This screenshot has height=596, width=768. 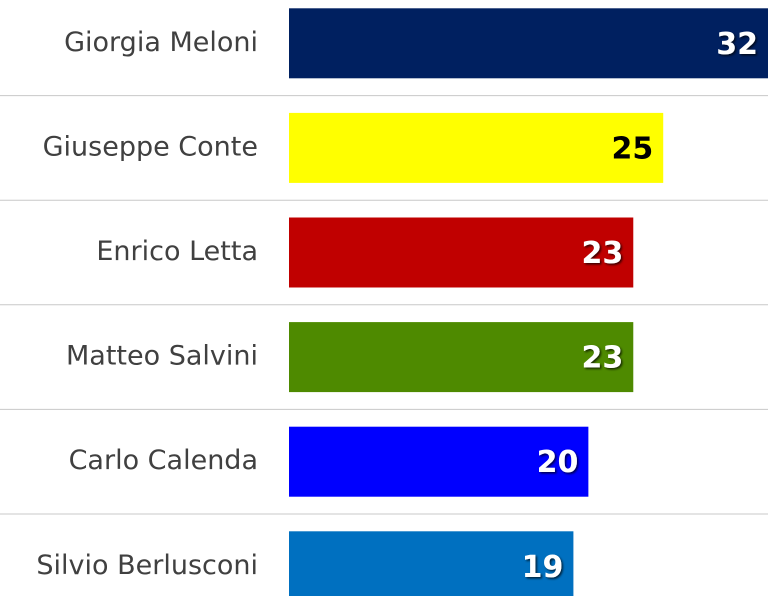 I want to click on category-label: Silvio Berlusconi, so click(x=147, y=565).